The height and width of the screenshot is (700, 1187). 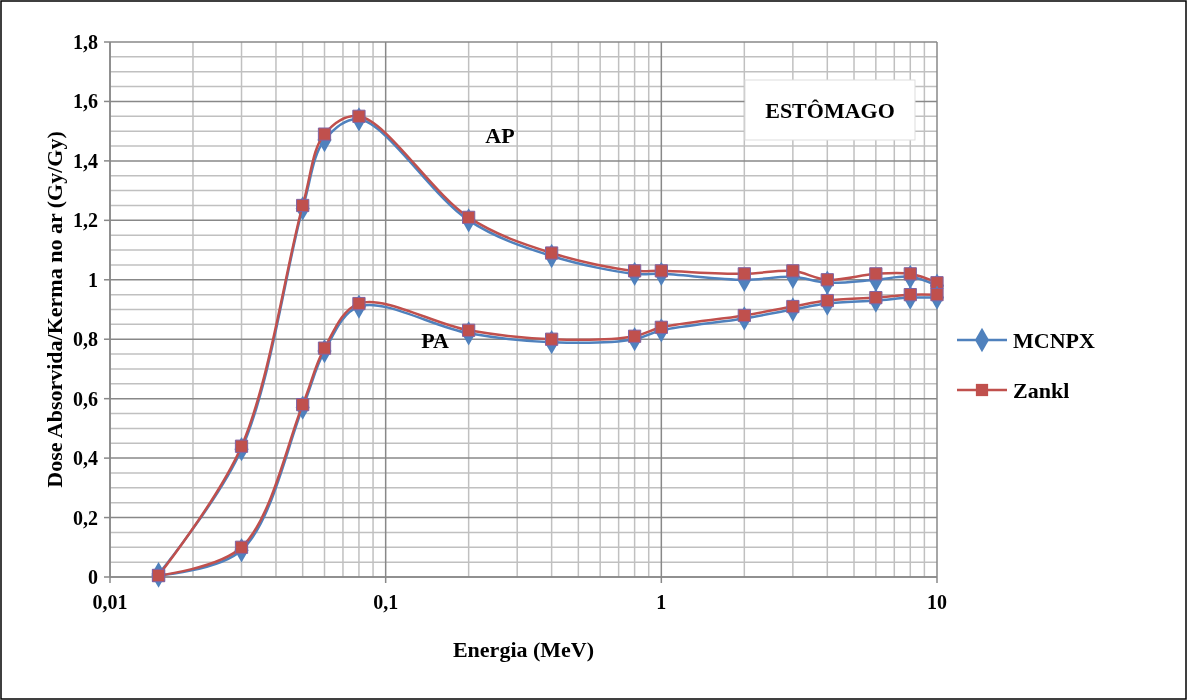 What do you see at coordinates (85, 458) in the screenshot?
I see `y-tick-label: 0,4` at bounding box center [85, 458].